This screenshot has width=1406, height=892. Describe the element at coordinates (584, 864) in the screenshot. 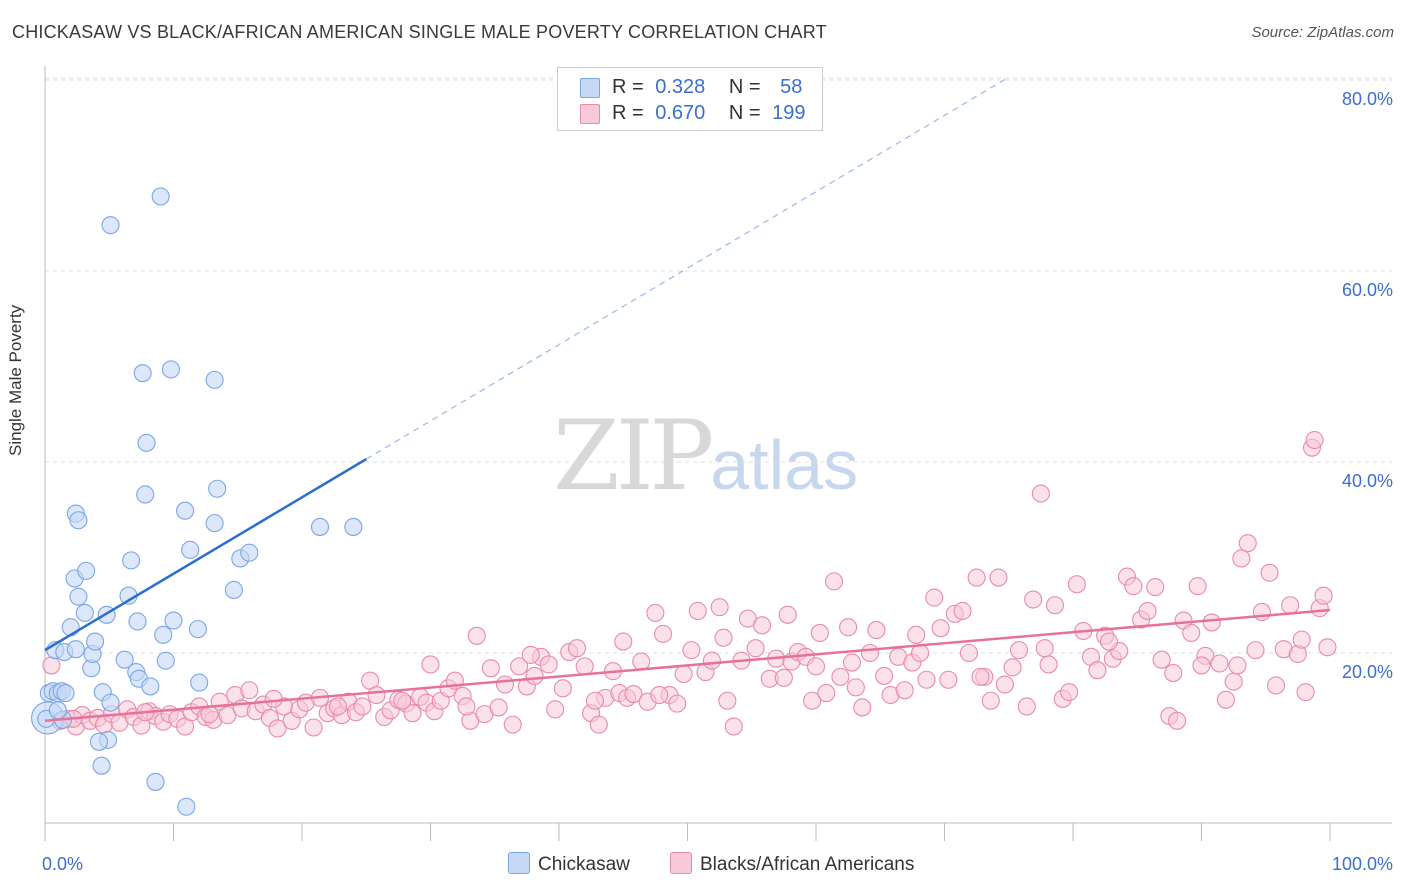

I see `bottom-legend-label-chickasaw: Chickasaw` at that location.